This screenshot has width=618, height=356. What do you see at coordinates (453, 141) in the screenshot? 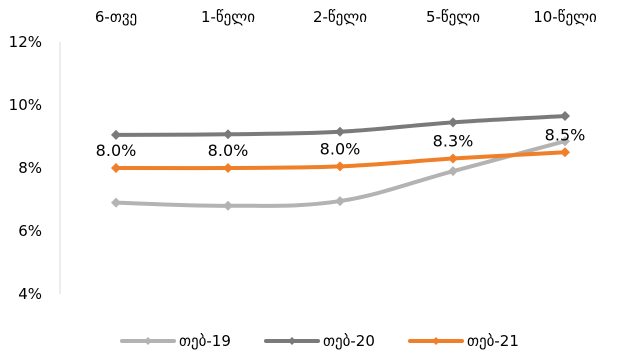
I see `data-label: 8.3%` at bounding box center [453, 141].